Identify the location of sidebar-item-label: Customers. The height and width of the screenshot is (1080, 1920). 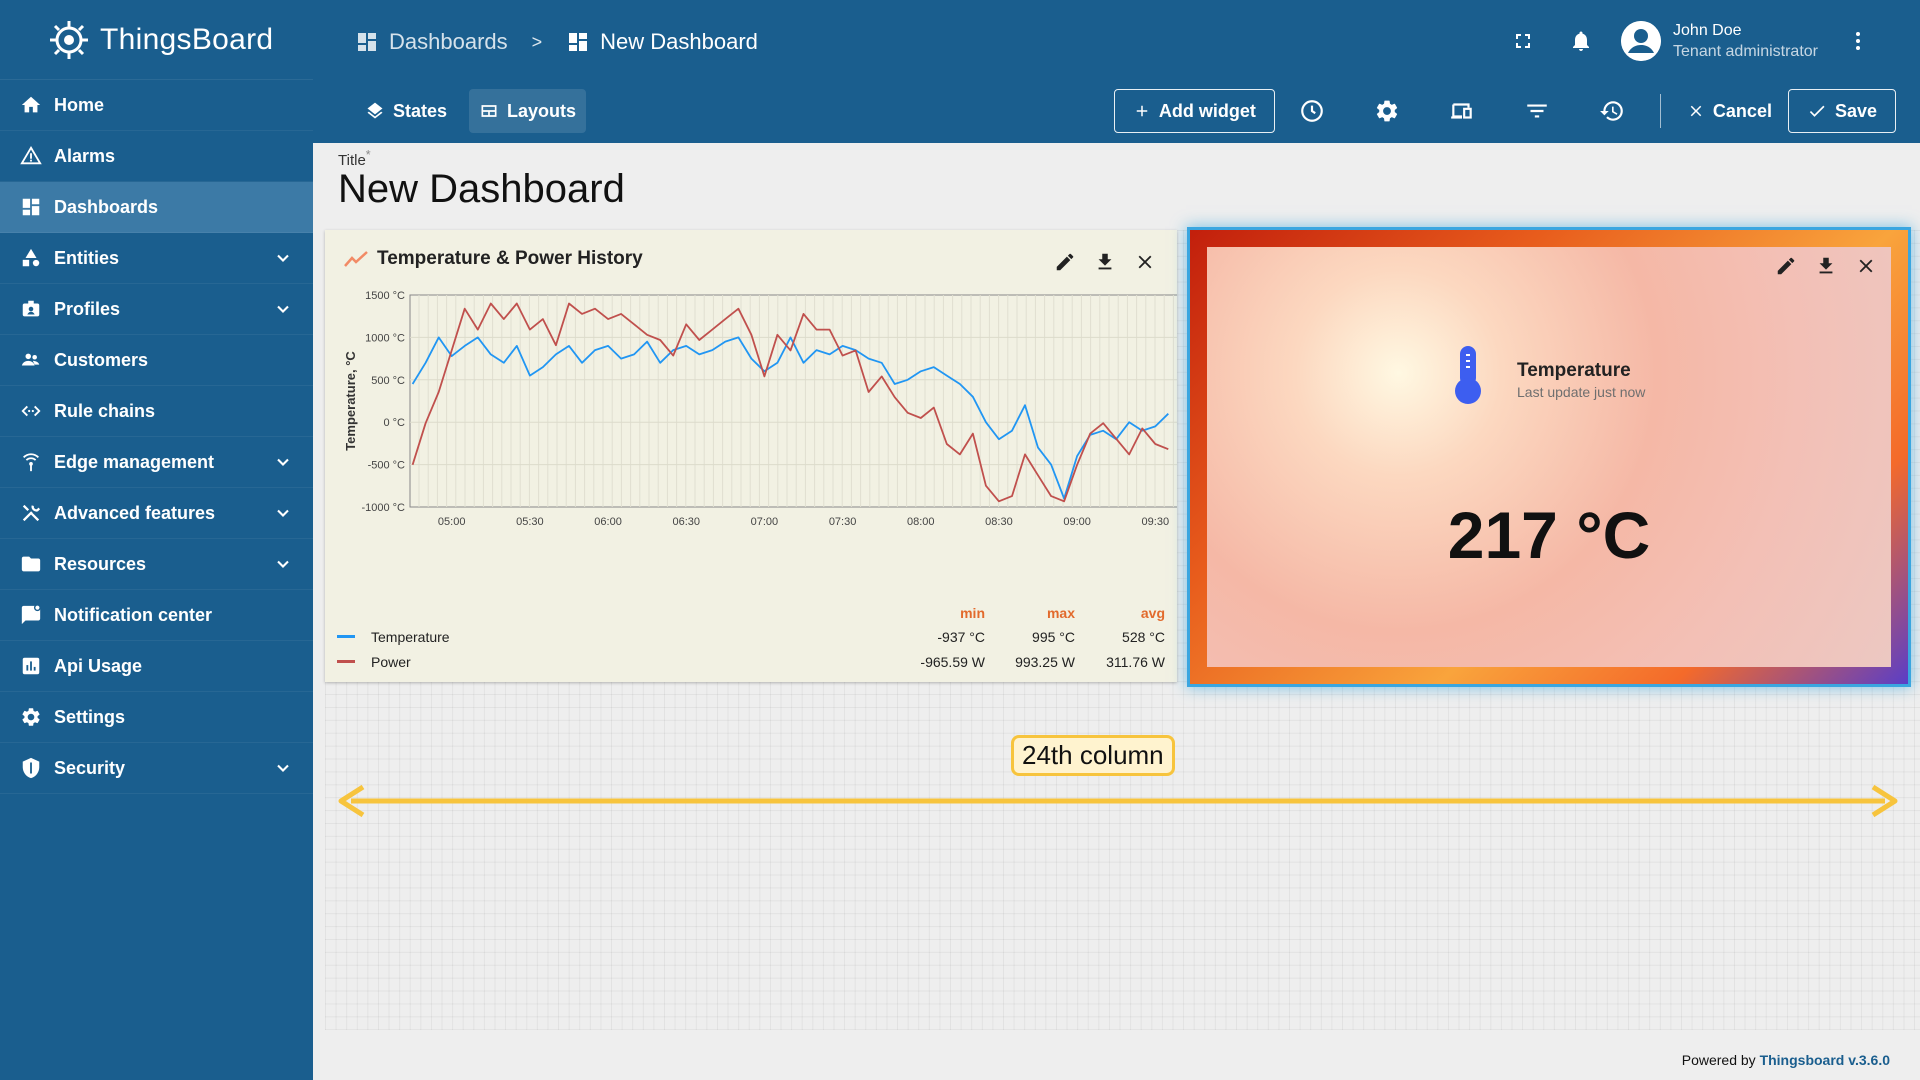
(101, 359).